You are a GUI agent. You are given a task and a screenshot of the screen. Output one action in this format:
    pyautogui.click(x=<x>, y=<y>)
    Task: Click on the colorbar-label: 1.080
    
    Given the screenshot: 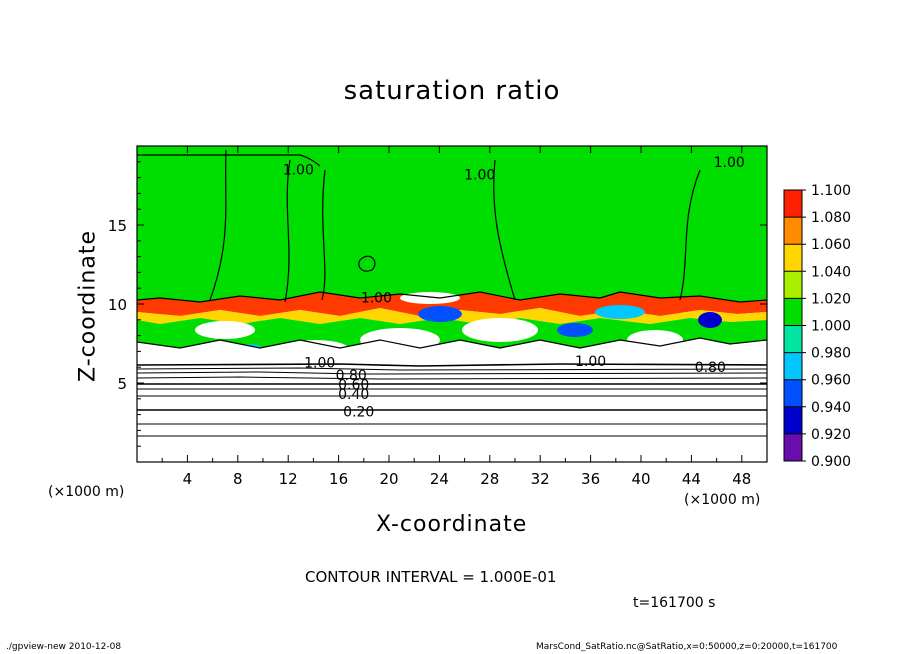 What is the action you would take?
    pyautogui.click(x=831, y=218)
    